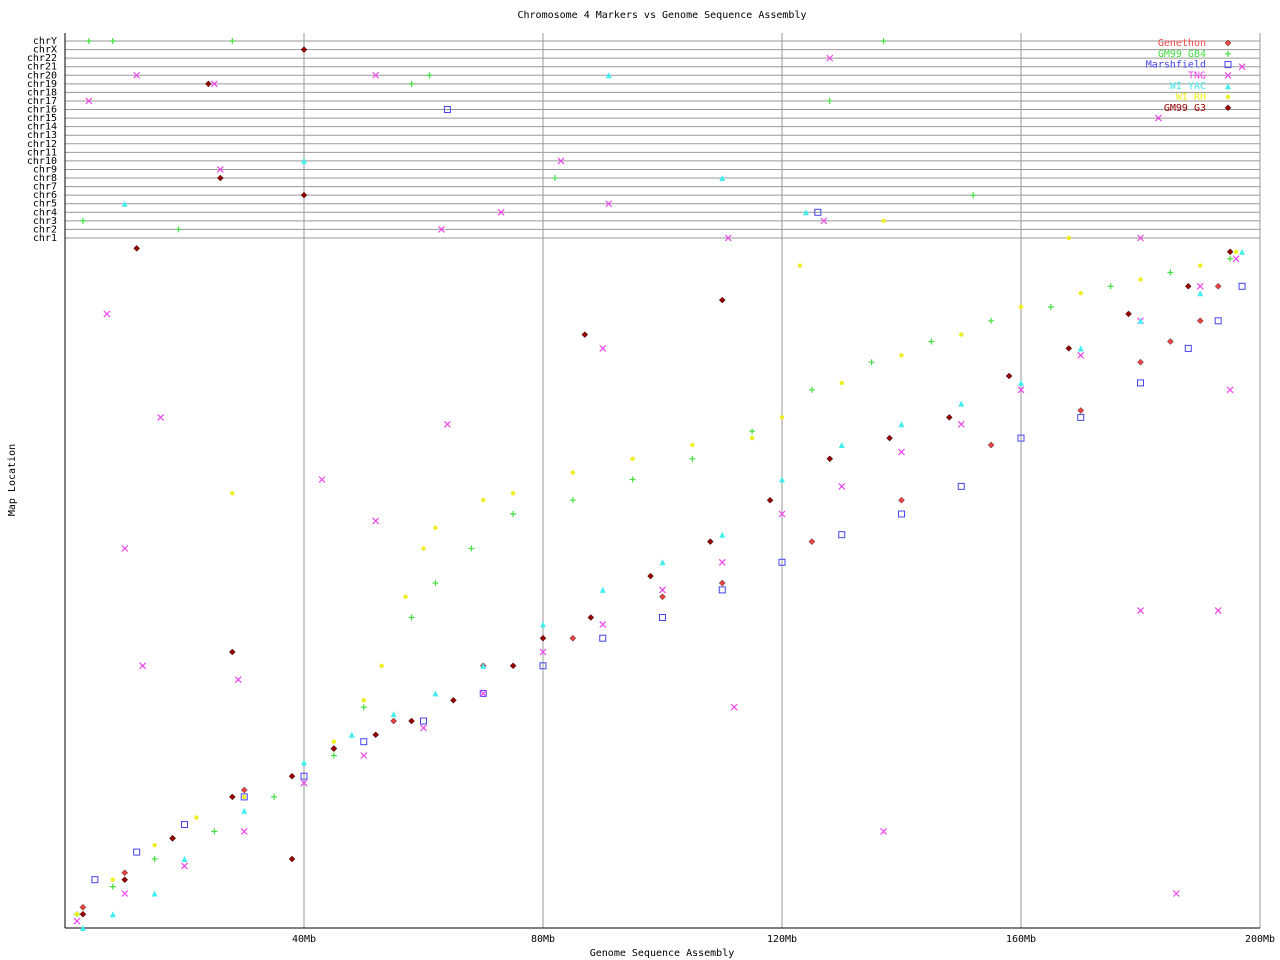 The width and height of the screenshot is (1280, 960). I want to click on legend-label: GM99 G3, so click(1185, 108).